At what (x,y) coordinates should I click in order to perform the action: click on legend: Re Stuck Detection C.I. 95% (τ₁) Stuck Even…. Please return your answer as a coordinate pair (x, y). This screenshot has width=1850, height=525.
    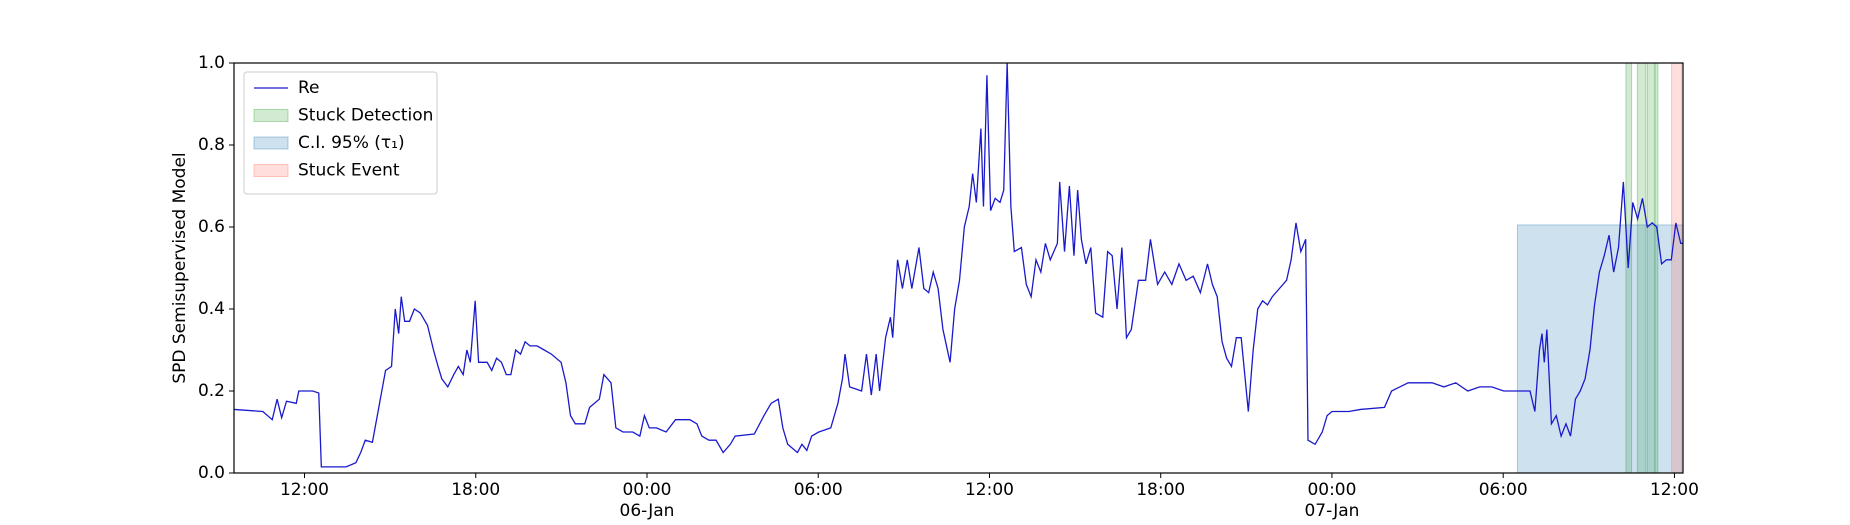
    Looking at the image, I should click on (340, 133).